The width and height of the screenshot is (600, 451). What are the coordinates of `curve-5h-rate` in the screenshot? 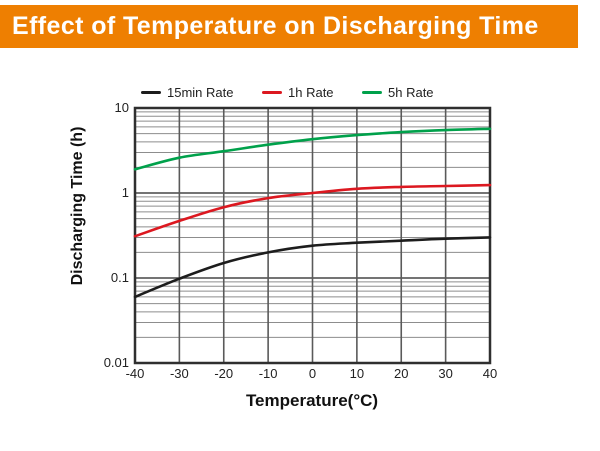 It's located at (312, 149).